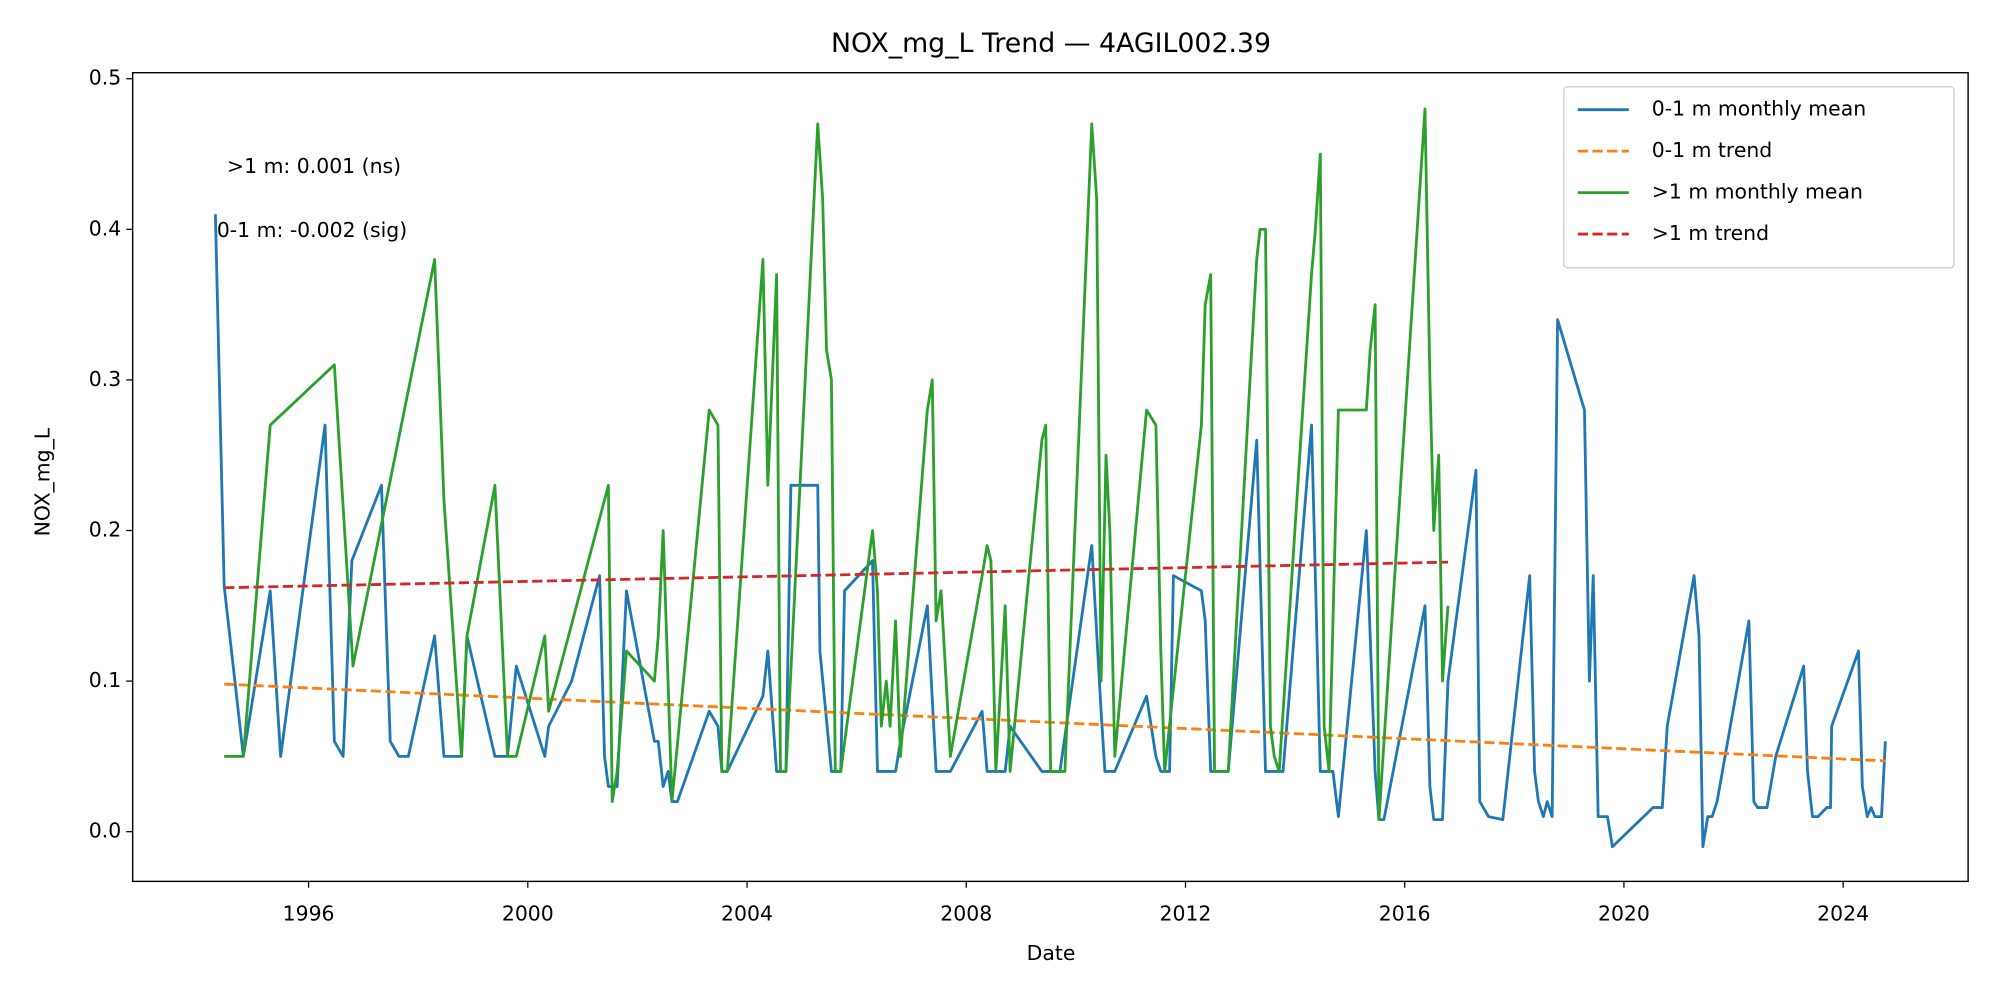  What do you see at coordinates (312, 230) in the screenshot?
I see `annotation: 0-1 m: -0.002 (sig)` at bounding box center [312, 230].